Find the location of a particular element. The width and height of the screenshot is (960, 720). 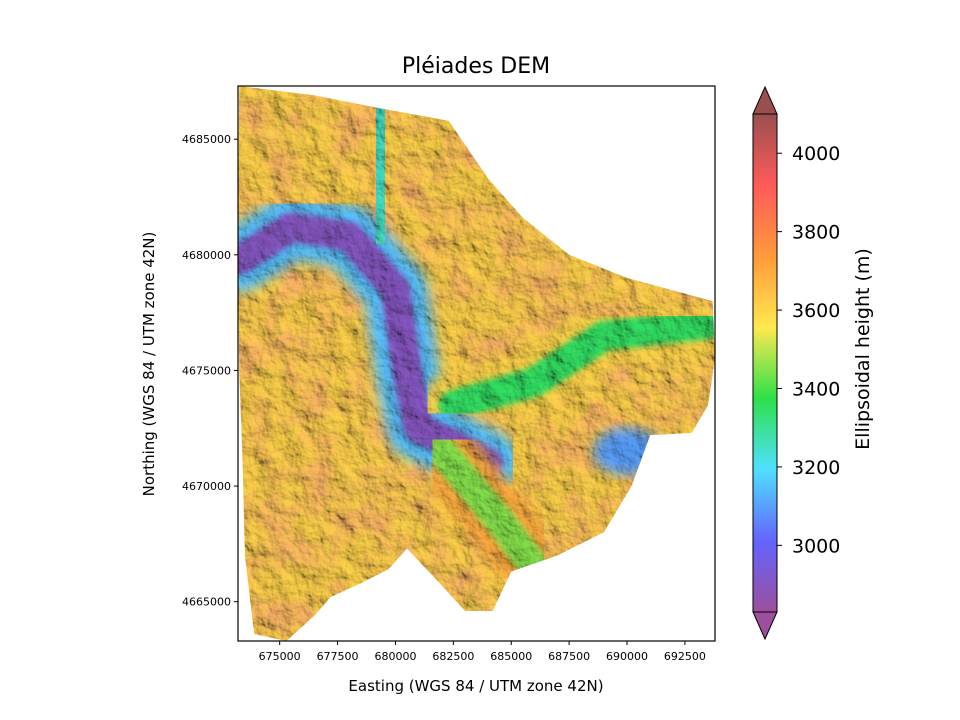

colorbar-tick-label: 3000 is located at coordinates (816, 546).